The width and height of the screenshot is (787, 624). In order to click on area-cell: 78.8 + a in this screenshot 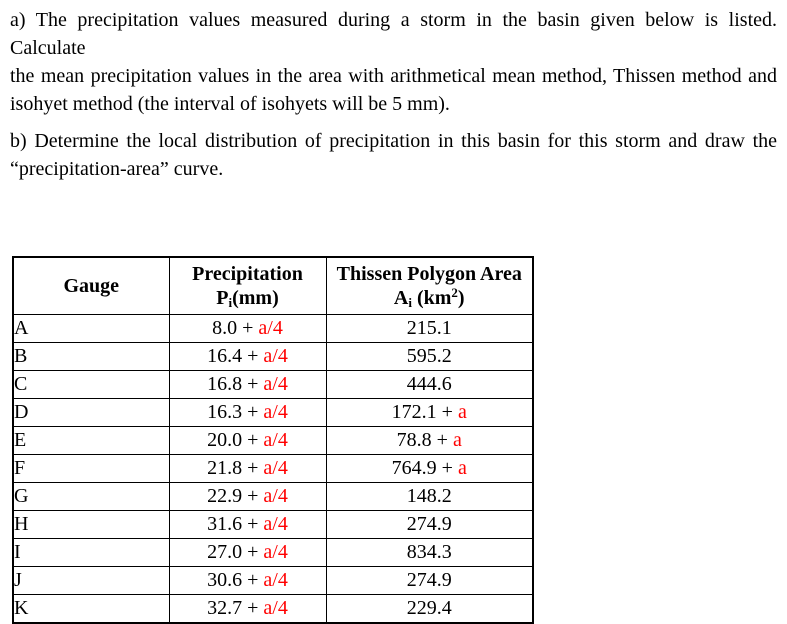, I will do `click(429, 440)`.